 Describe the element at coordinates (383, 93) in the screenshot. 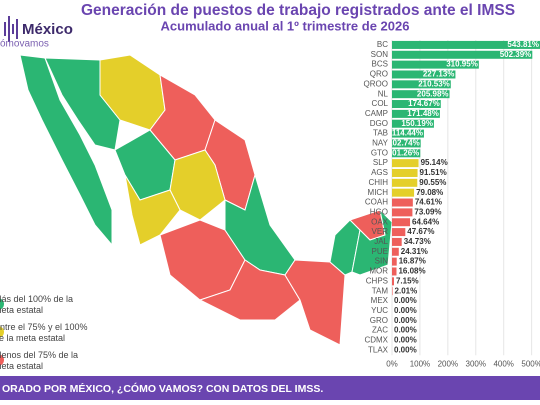

I see `y-tick-label: NL` at that location.